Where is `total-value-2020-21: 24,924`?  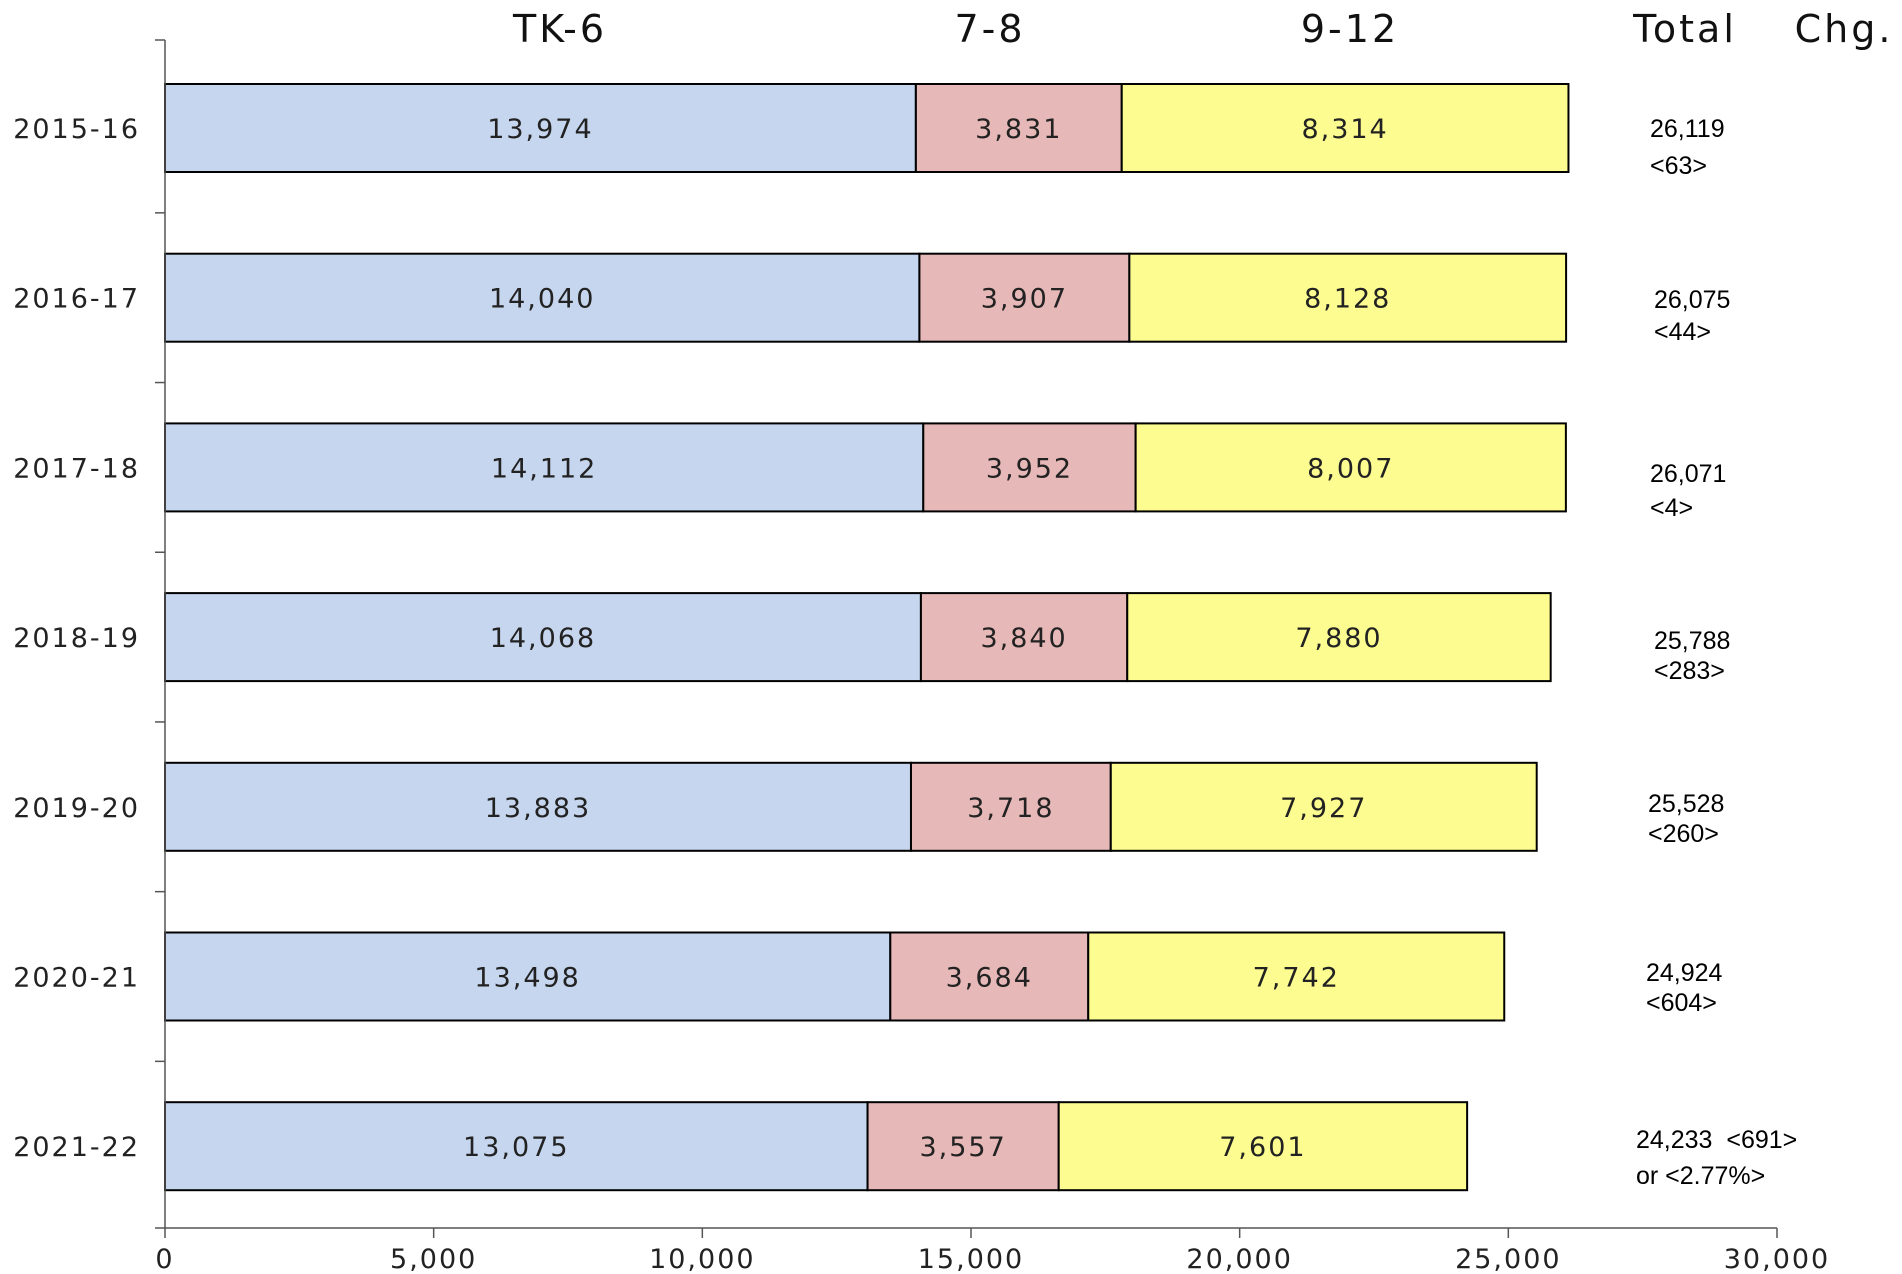 total-value-2020-21: 24,924 is located at coordinates (1684, 973).